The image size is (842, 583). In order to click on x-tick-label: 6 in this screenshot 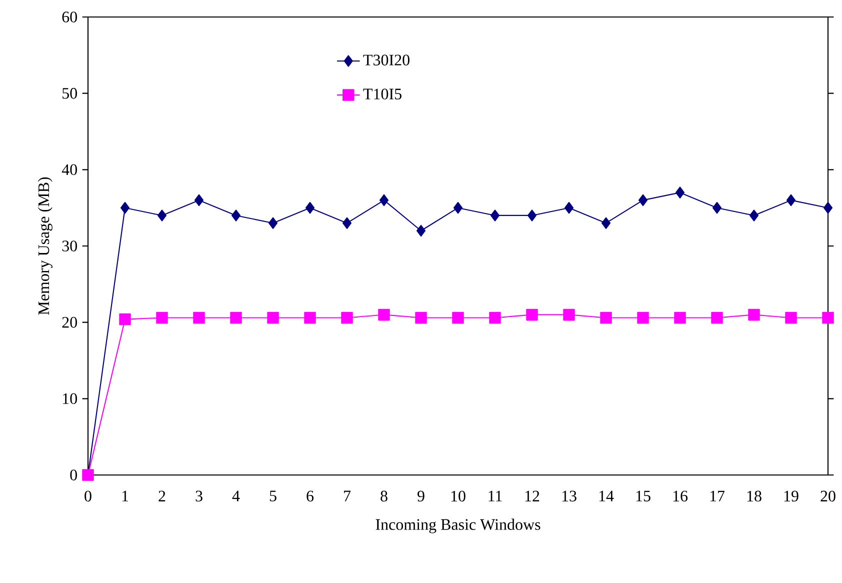, I will do `click(310, 496)`.